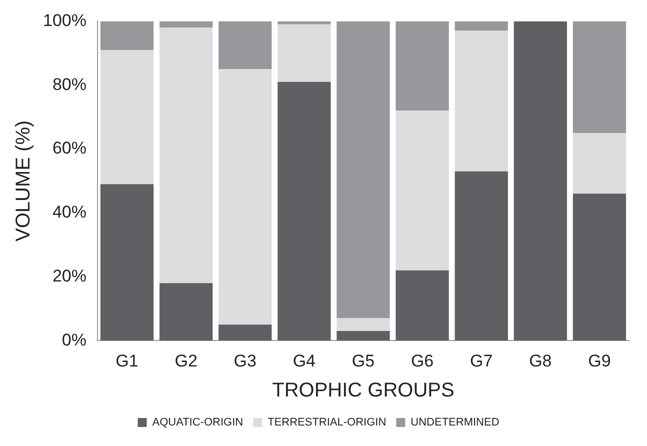  I want to click on x-tick-label: G9, so click(599, 360).